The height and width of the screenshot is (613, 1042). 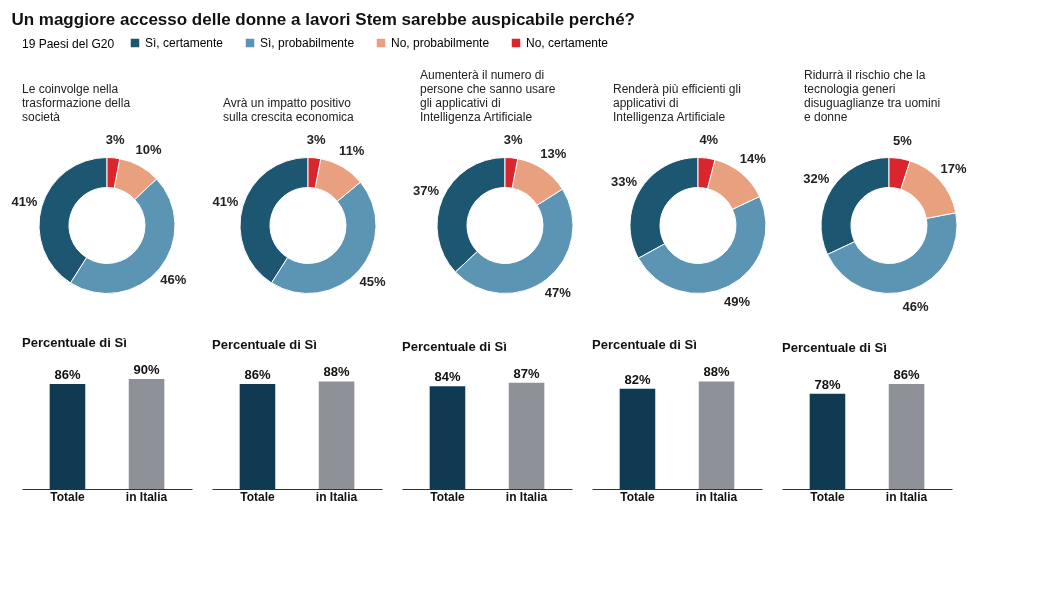 What do you see at coordinates (903, 140) in the screenshot?
I see `data-label: 5%` at bounding box center [903, 140].